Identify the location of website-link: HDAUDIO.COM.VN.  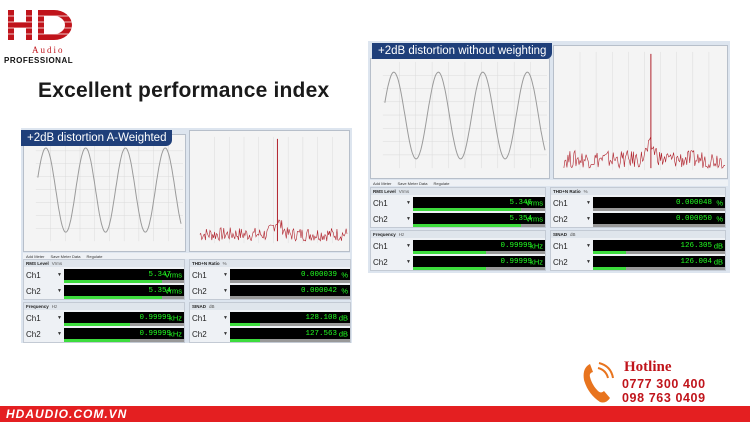
(67, 414).